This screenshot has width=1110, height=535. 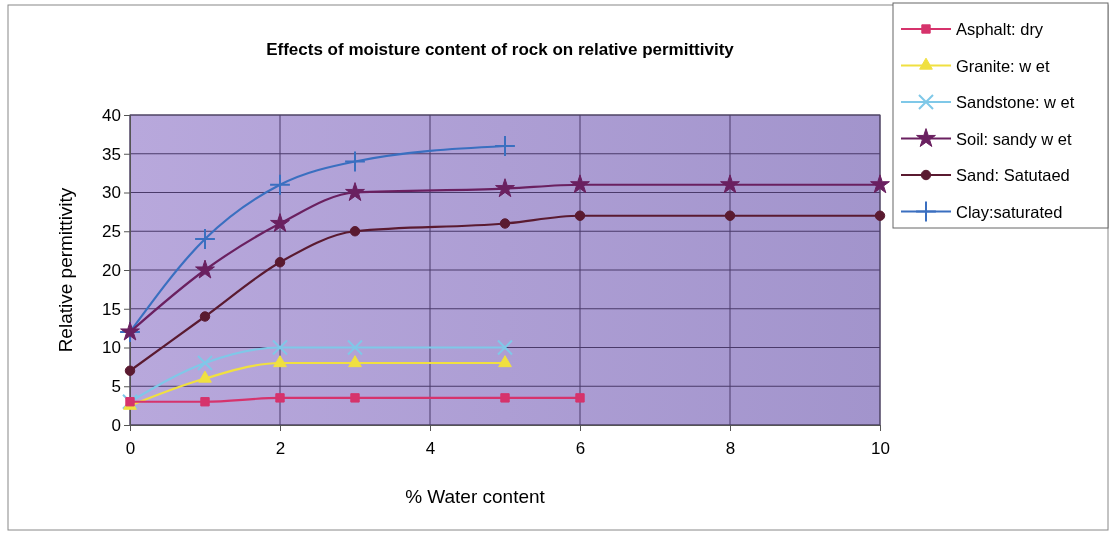 I want to click on x-tick-label: 2, so click(x=280, y=449).